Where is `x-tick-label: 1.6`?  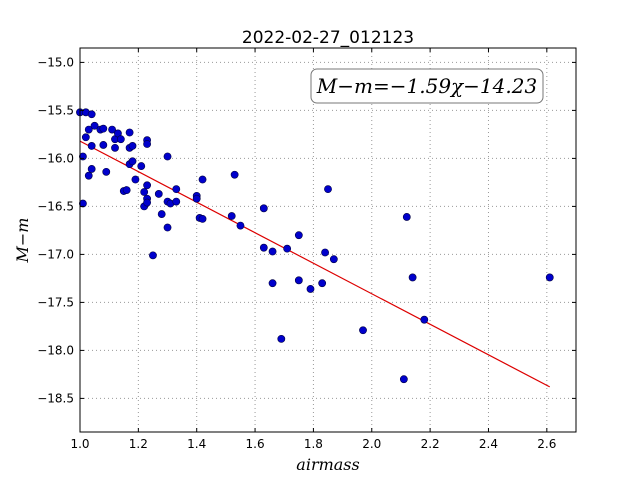 x-tick-label: 1.6 is located at coordinates (255, 444).